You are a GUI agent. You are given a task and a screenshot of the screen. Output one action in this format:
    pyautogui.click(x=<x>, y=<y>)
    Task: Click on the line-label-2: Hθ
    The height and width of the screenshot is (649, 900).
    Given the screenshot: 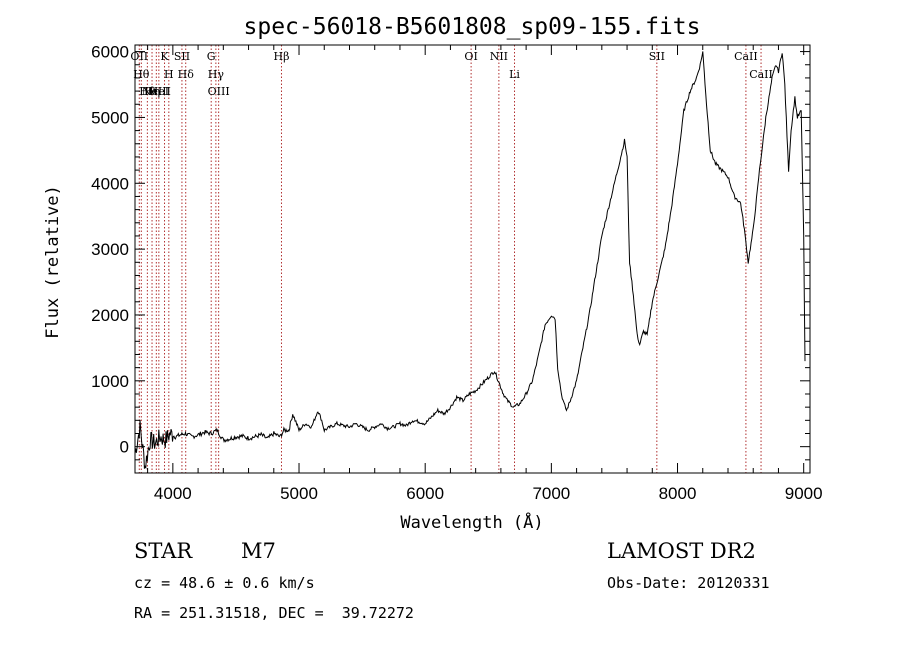 What is the action you would take?
    pyautogui.click(x=147, y=91)
    